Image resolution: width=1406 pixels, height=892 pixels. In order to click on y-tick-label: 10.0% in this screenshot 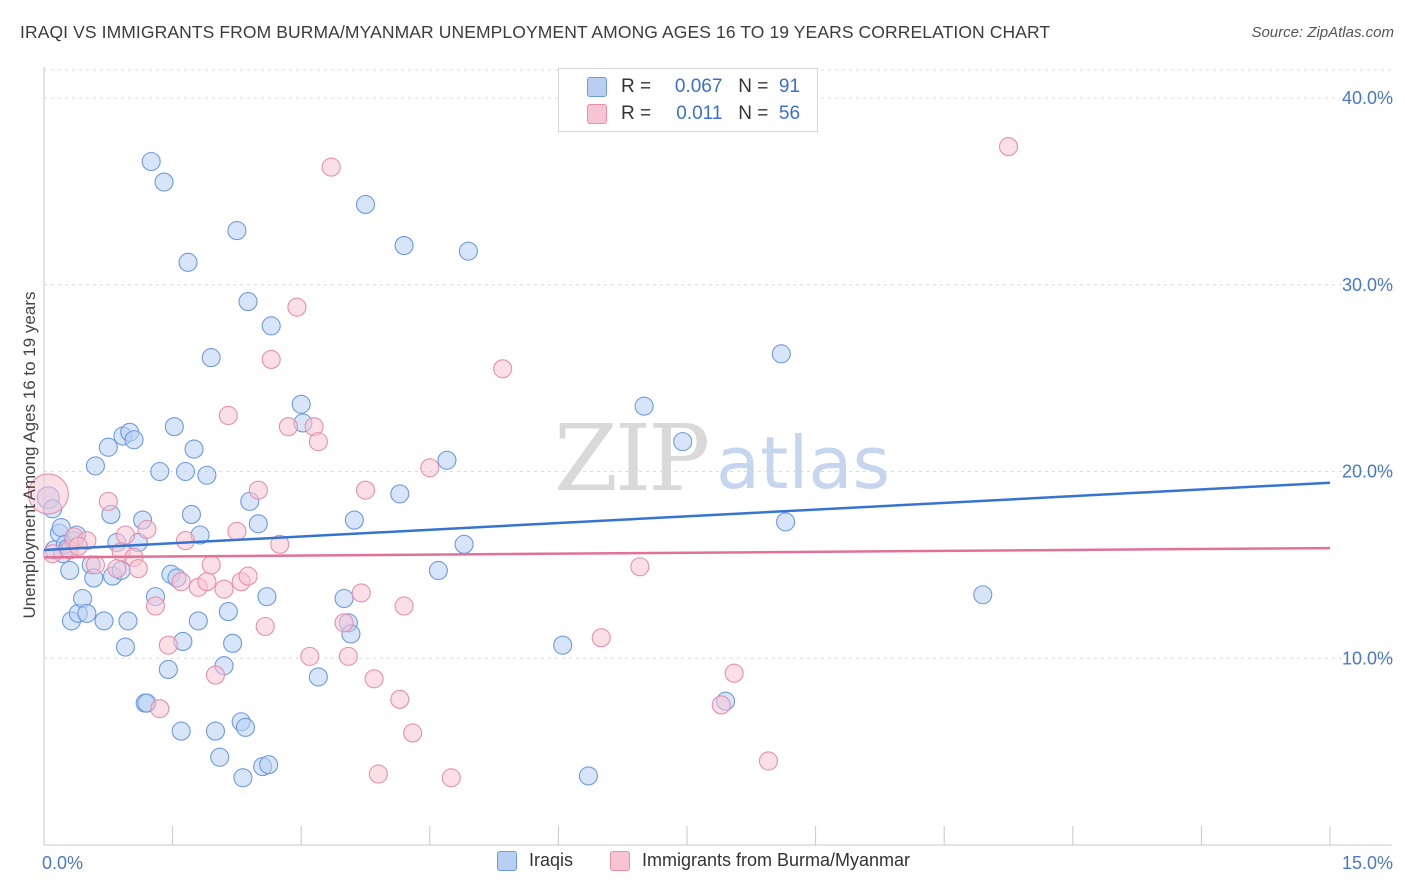, I will do `click(1367, 658)`.